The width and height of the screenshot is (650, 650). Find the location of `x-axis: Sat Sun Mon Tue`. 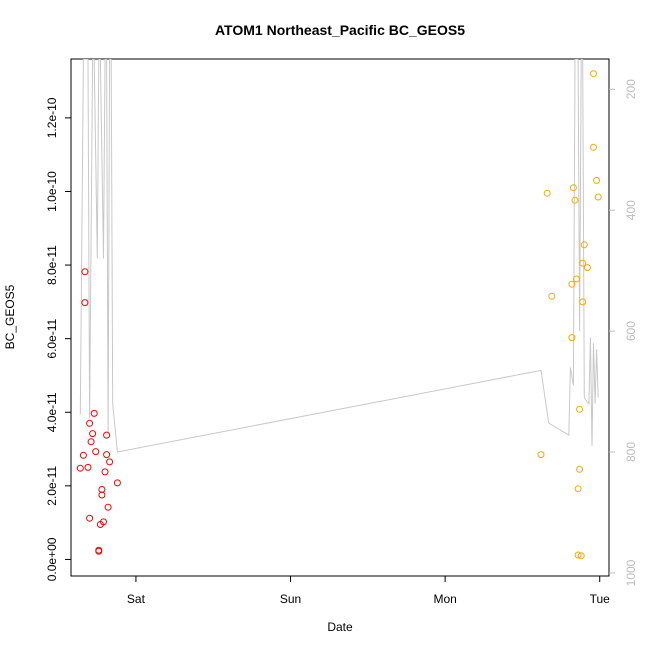

x-axis: Sat Sun Mon Tue is located at coordinates (368, 591).